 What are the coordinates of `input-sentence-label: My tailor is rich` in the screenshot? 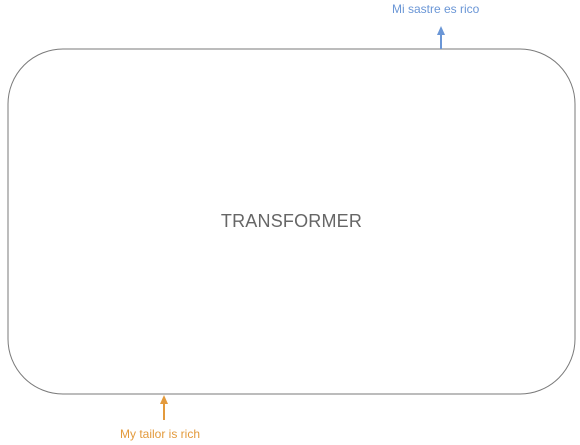 It's located at (160, 434).